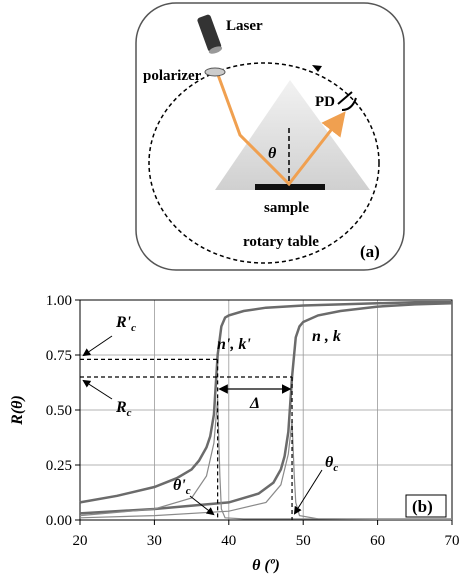  Describe the element at coordinates (422, 506) in the screenshot. I see `panel-label: (b)` at that location.